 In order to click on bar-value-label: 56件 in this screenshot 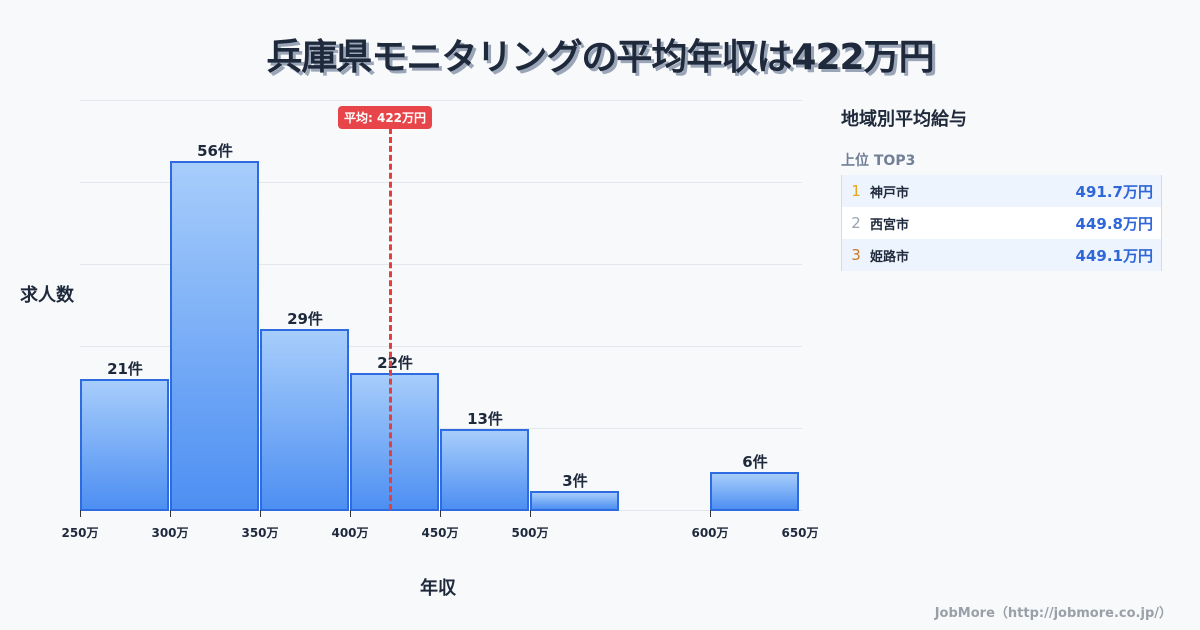, I will do `click(215, 151)`.